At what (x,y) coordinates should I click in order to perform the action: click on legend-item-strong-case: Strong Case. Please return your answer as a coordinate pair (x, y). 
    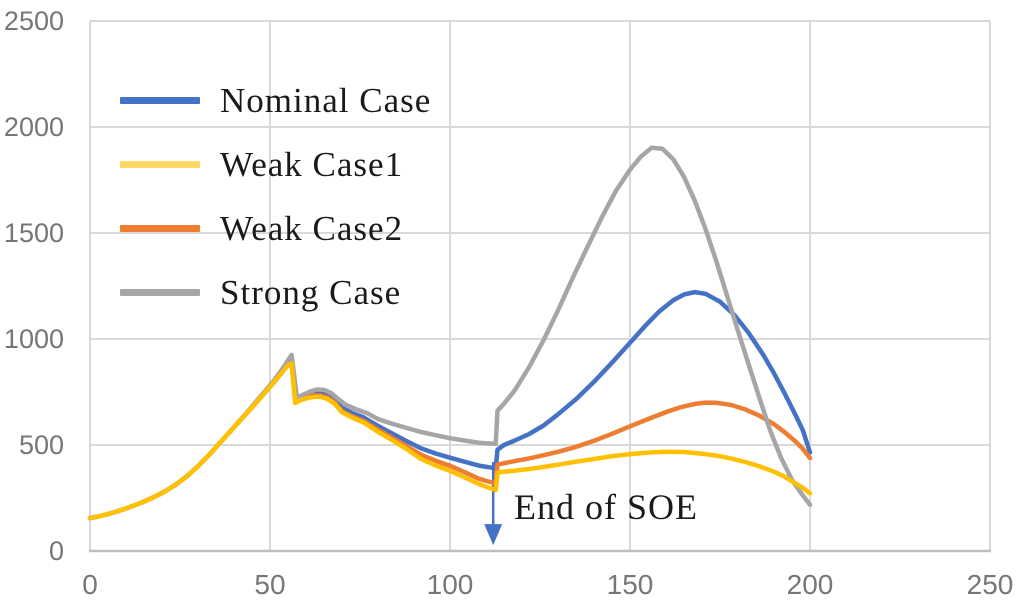
    Looking at the image, I should click on (275, 292).